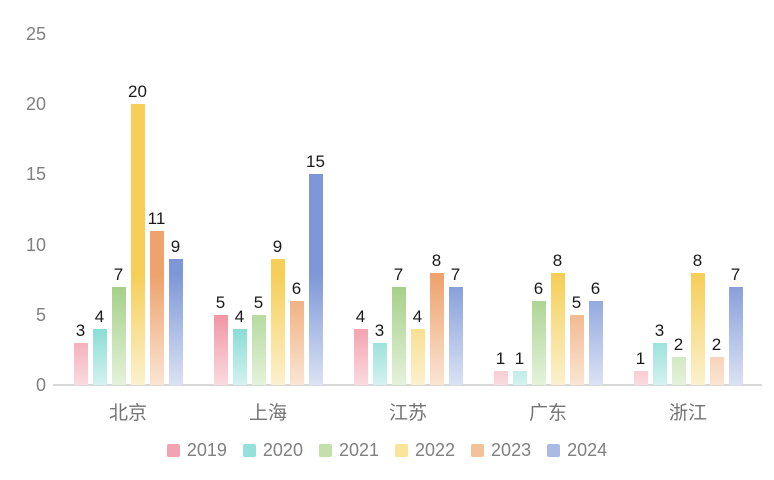 This screenshot has width=774, height=480. Describe the element at coordinates (137, 233) in the screenshot. I see `bar-wrap: 20` at that location.